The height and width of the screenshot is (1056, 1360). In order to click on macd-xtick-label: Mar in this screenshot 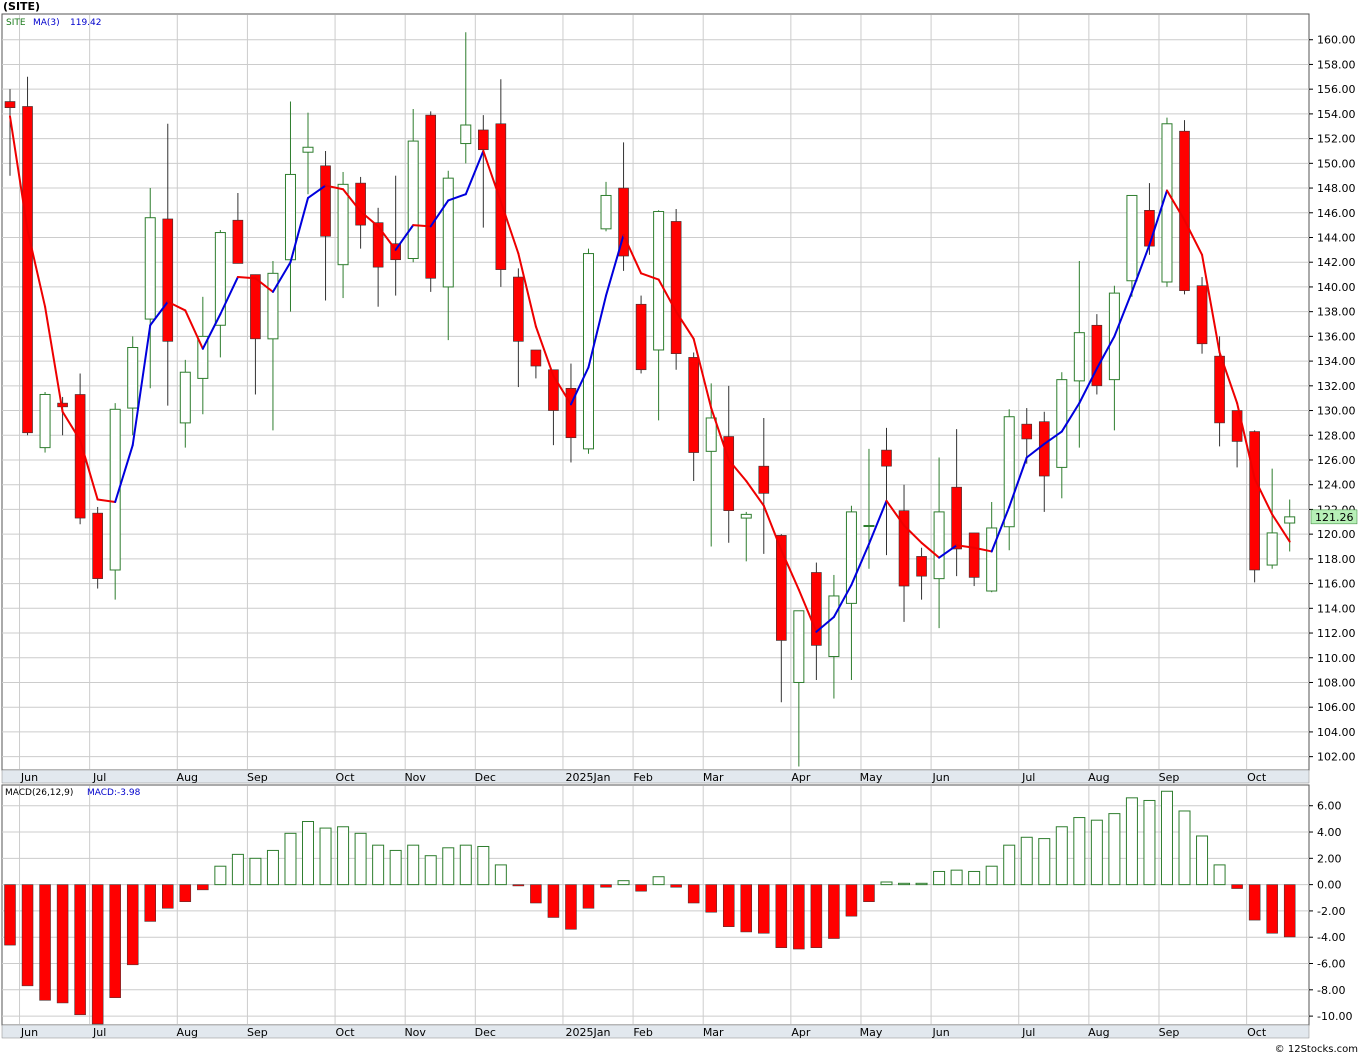, I will do `click(713, 1032)`.